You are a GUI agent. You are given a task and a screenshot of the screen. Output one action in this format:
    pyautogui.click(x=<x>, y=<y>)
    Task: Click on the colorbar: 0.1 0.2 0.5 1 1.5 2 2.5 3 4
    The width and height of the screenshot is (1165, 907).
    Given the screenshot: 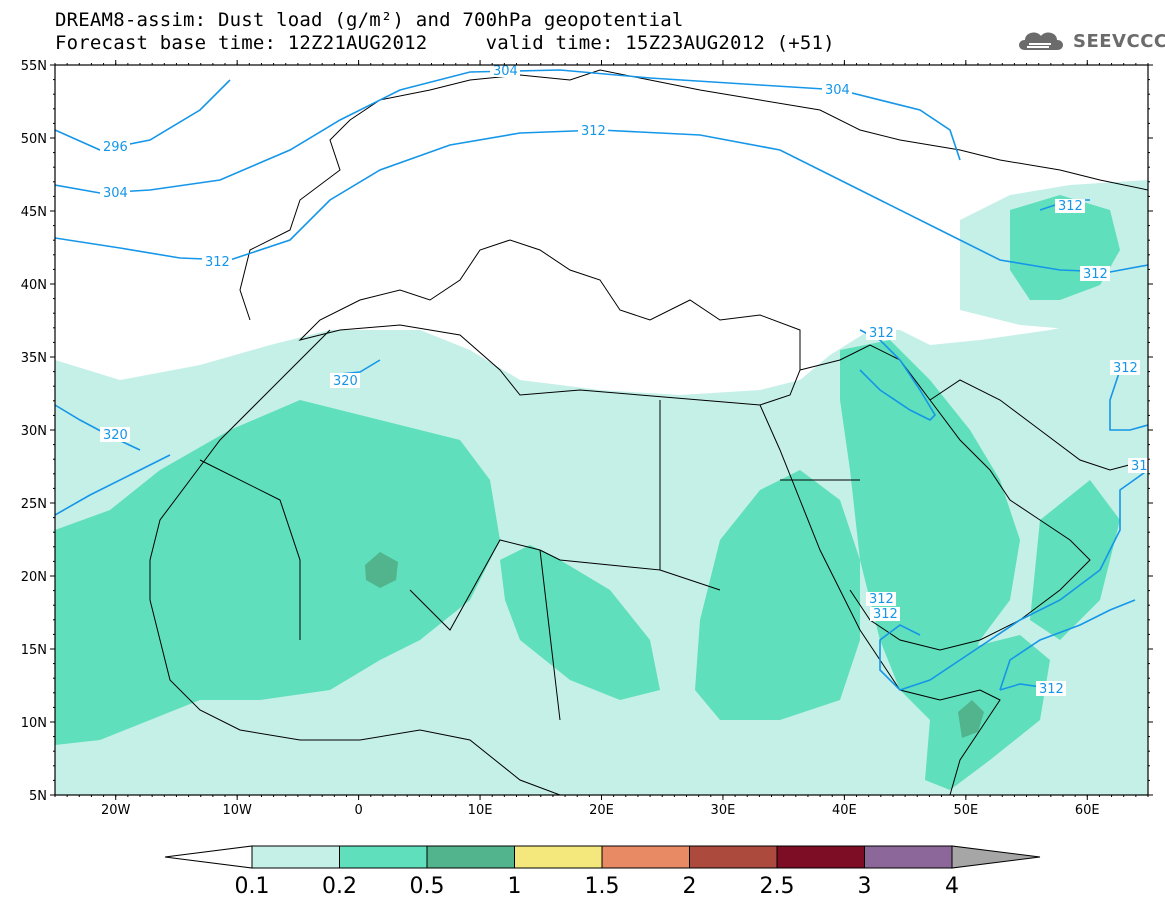 What is the action you would take?
    pyautogui.click(x=602, y=872)
    